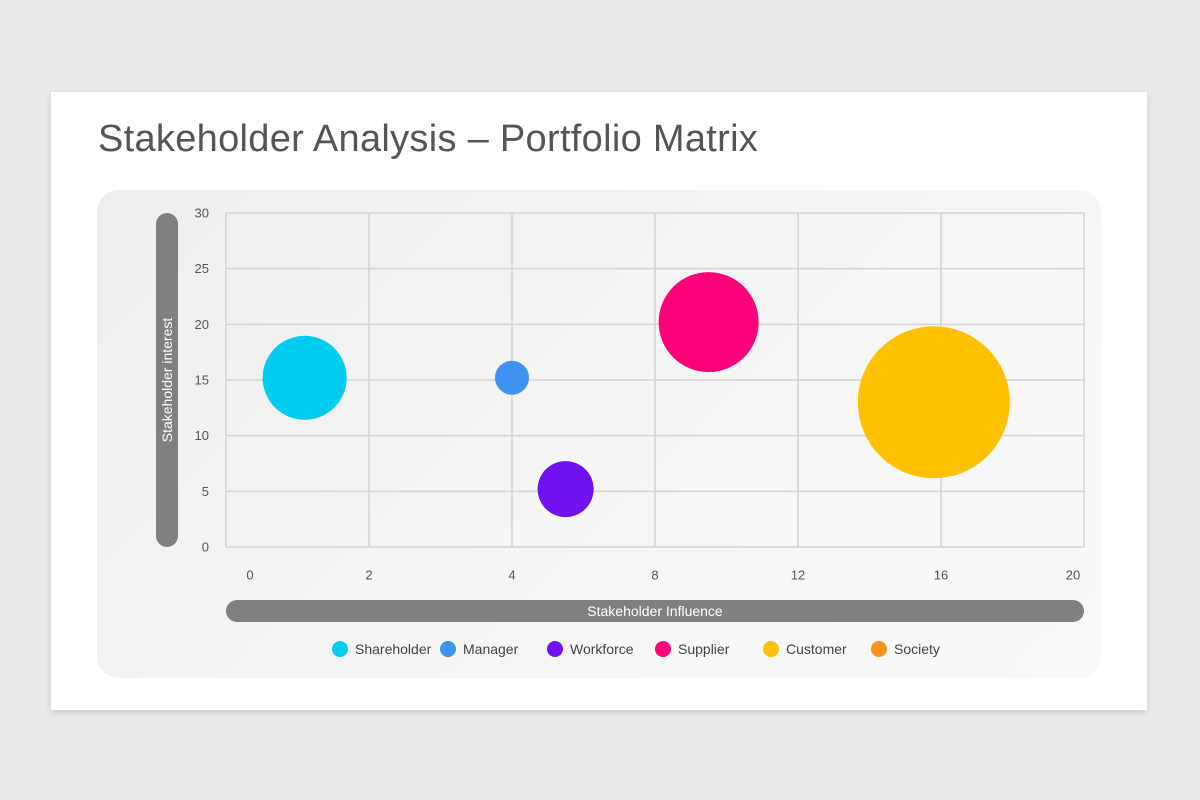 Image resolution: width=1200 pixels, height=800 pixels. I want to click on y-tick-label: 25, so click(202, 268).